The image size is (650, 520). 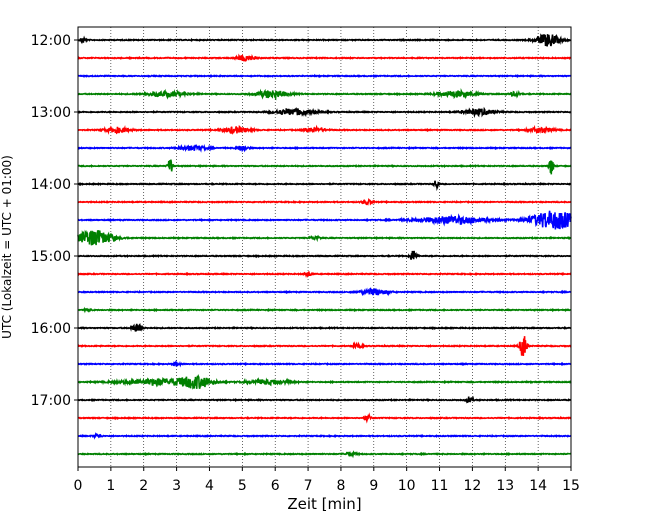 What do you see at coordinates (505, 486) in the screenshot?
I see `x-tick-label: 13` at bounding box center [505, 486].